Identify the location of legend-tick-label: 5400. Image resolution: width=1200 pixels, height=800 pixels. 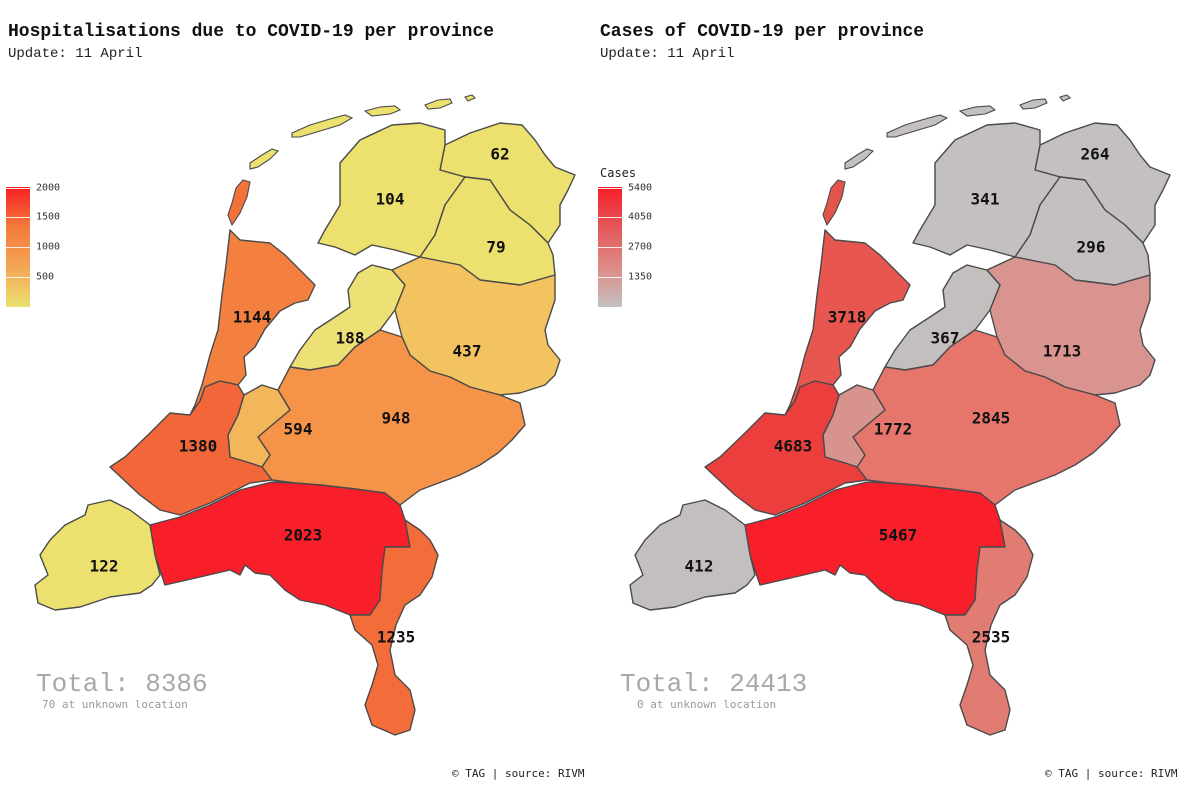
(640, 188).